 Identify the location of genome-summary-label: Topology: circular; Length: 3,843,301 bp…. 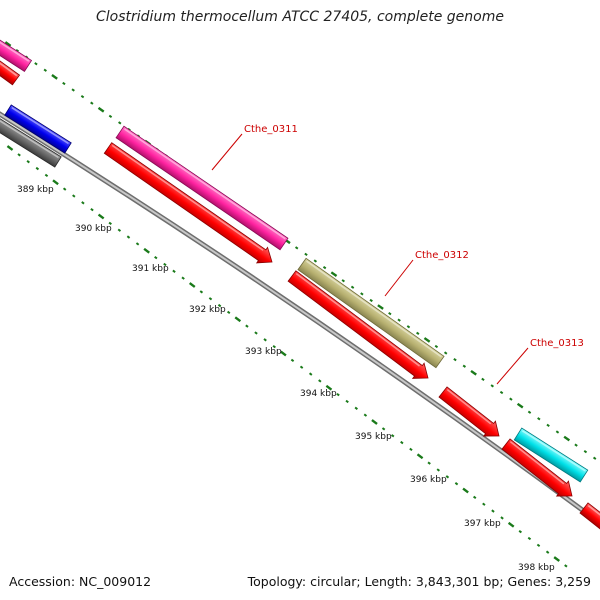
(419, 581).